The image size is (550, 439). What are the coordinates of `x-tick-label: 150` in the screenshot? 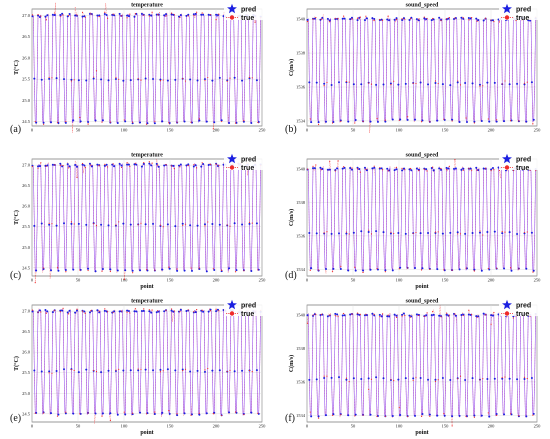 It's located at (446, 130).